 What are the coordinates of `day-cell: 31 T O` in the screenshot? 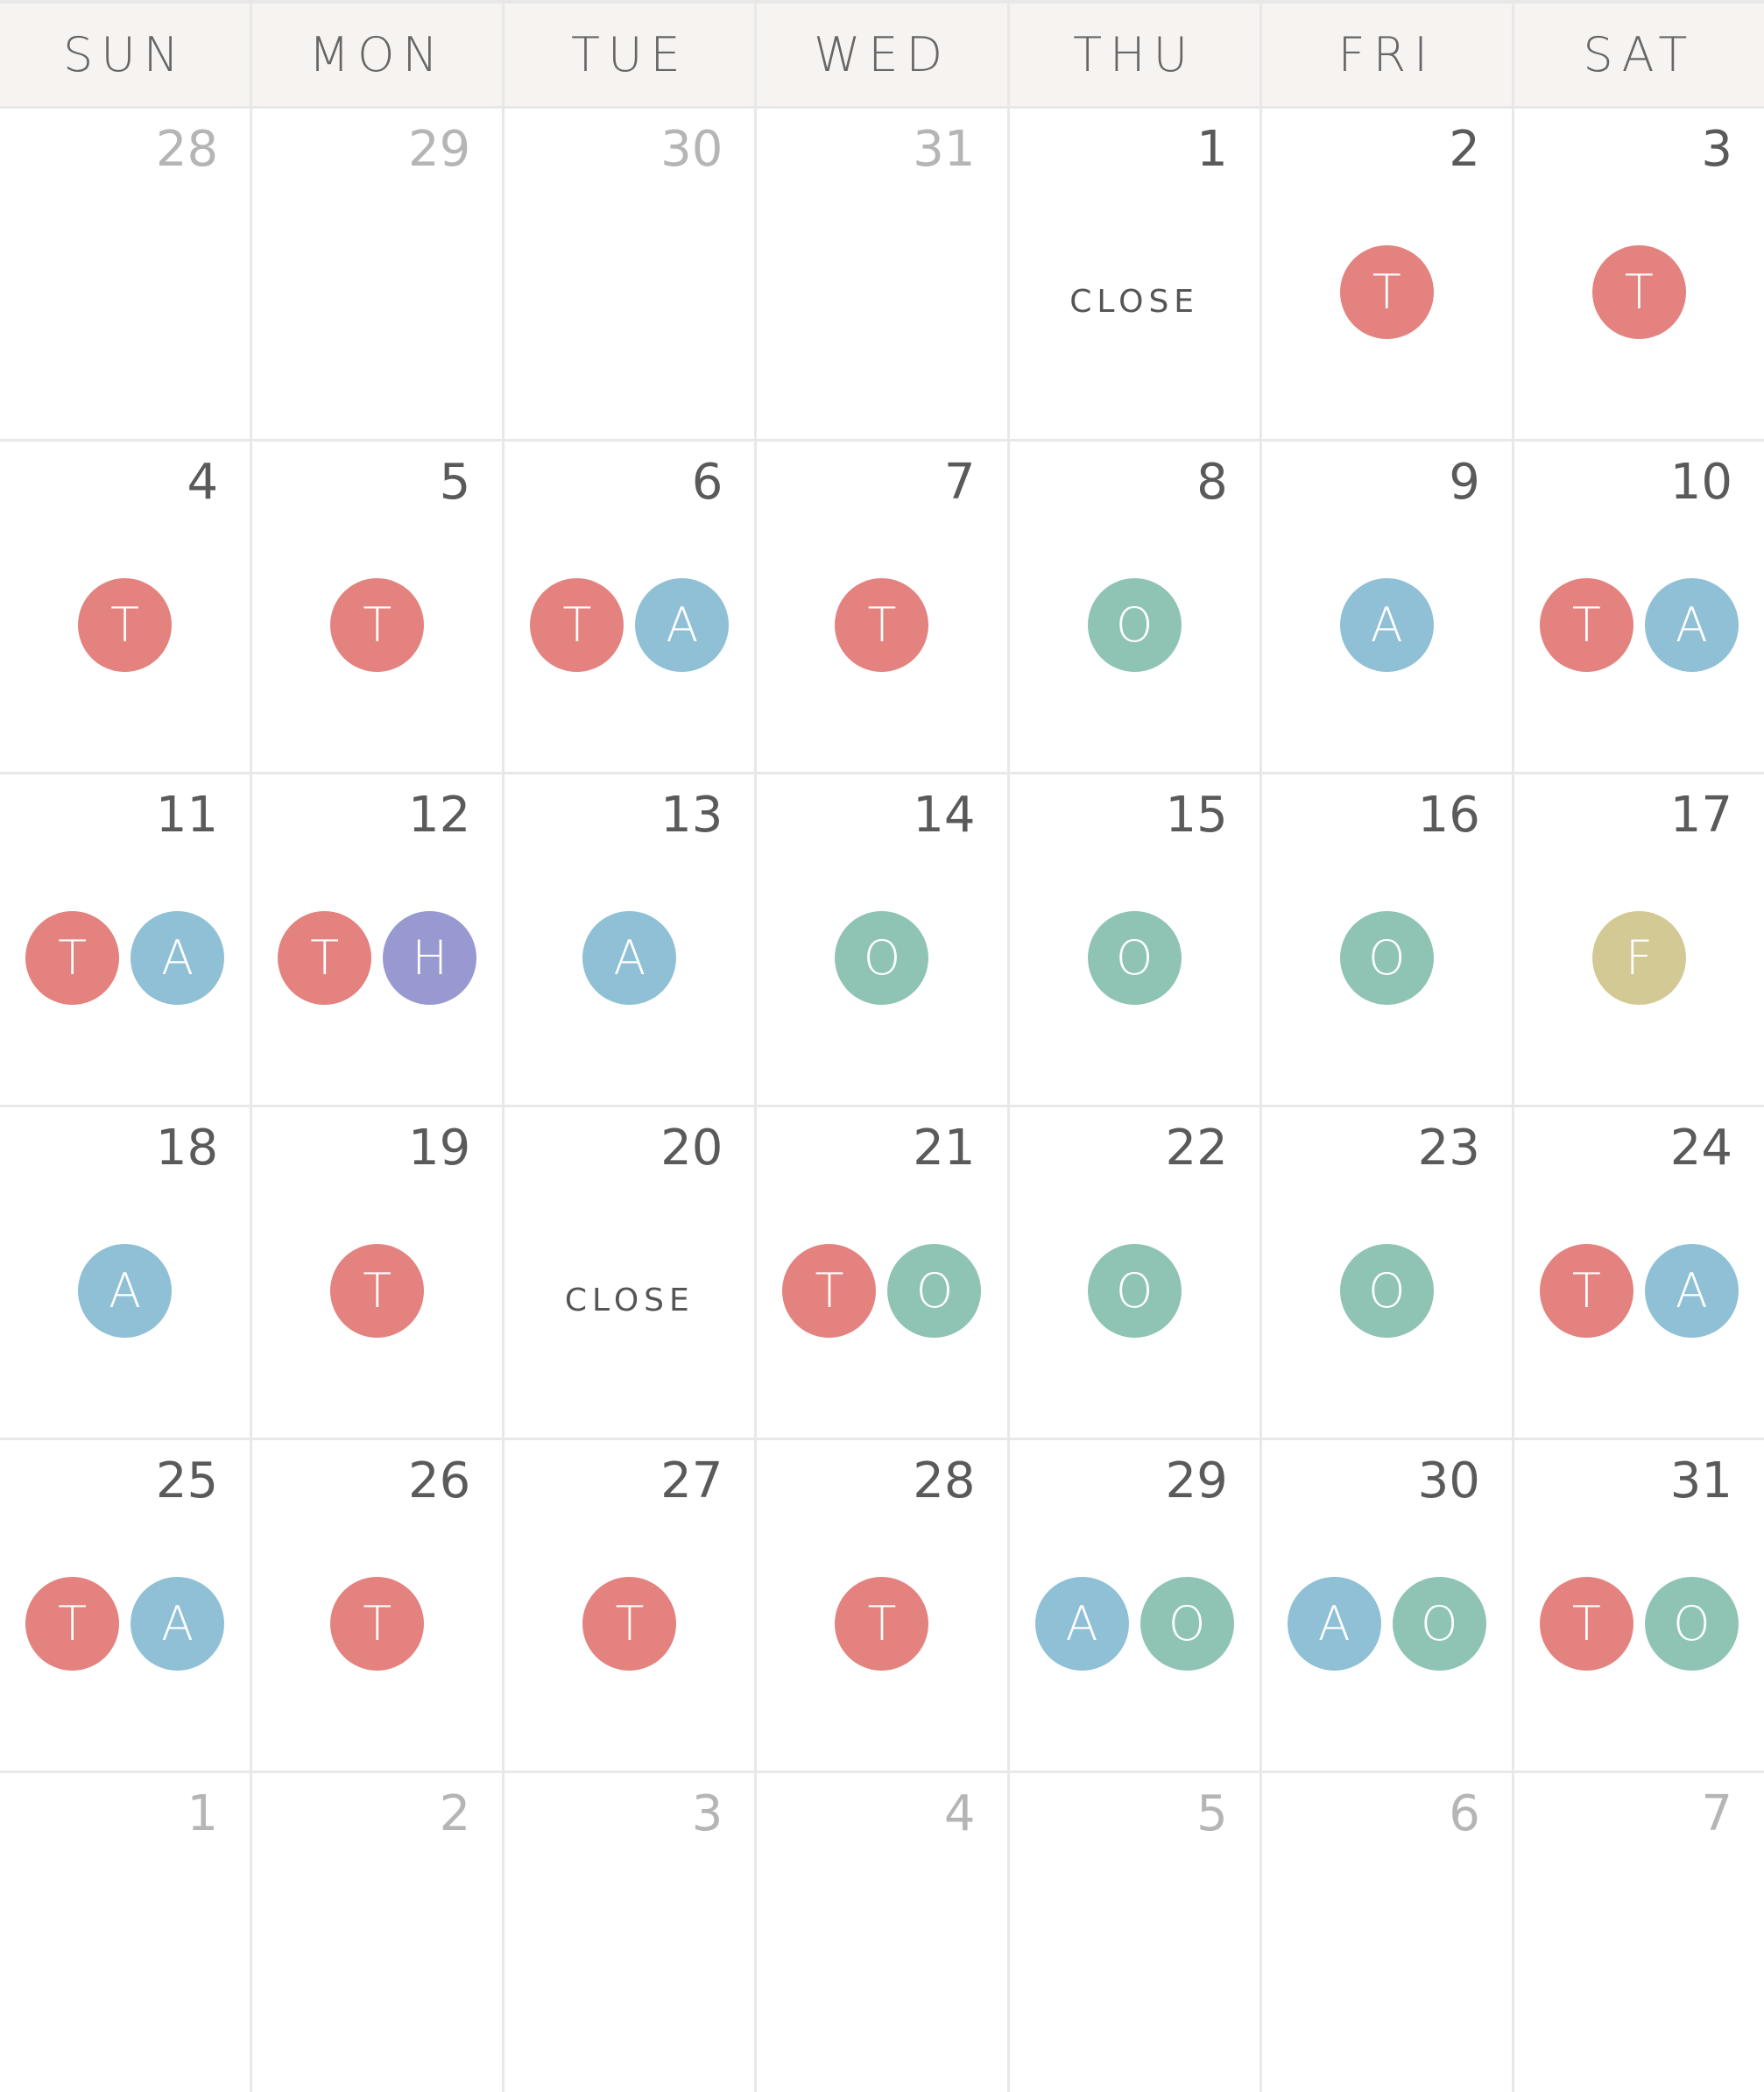 It's located at (1639, 1605).